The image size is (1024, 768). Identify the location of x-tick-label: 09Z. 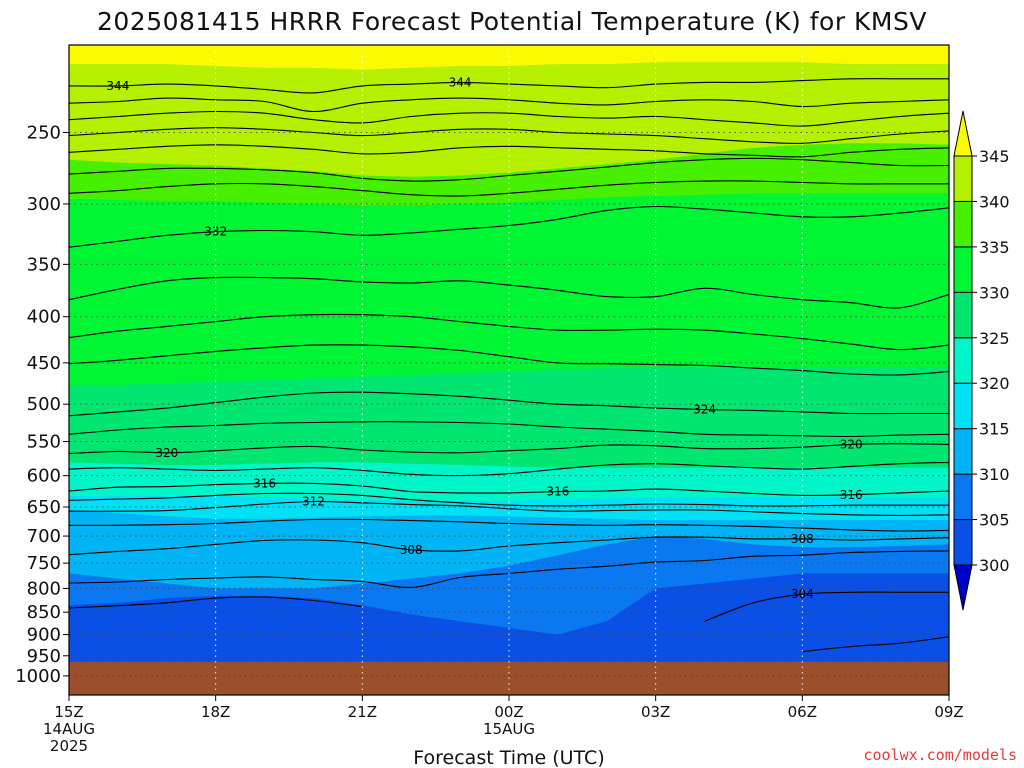
(948, 712).